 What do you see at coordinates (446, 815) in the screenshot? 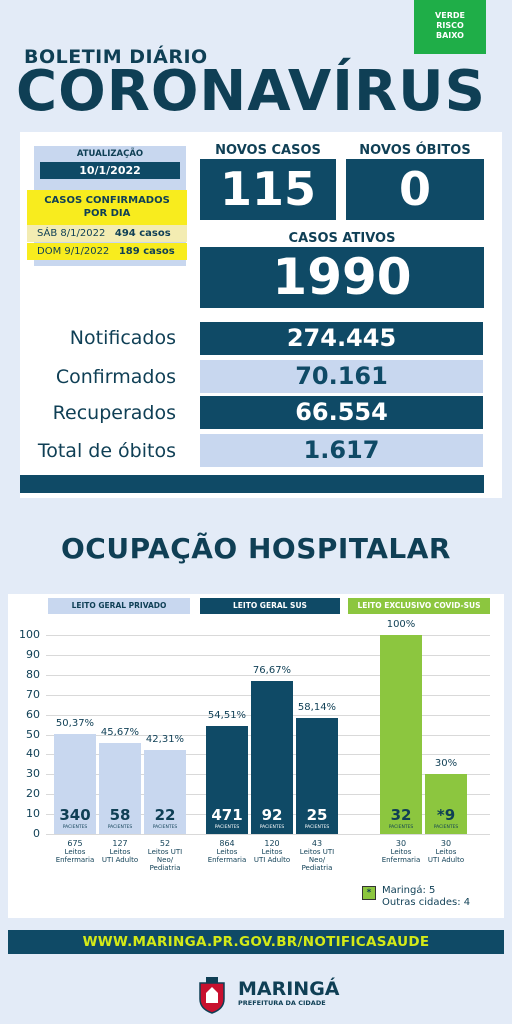
I see `bar-patients-value: *9` at bounding box center [446, 815].